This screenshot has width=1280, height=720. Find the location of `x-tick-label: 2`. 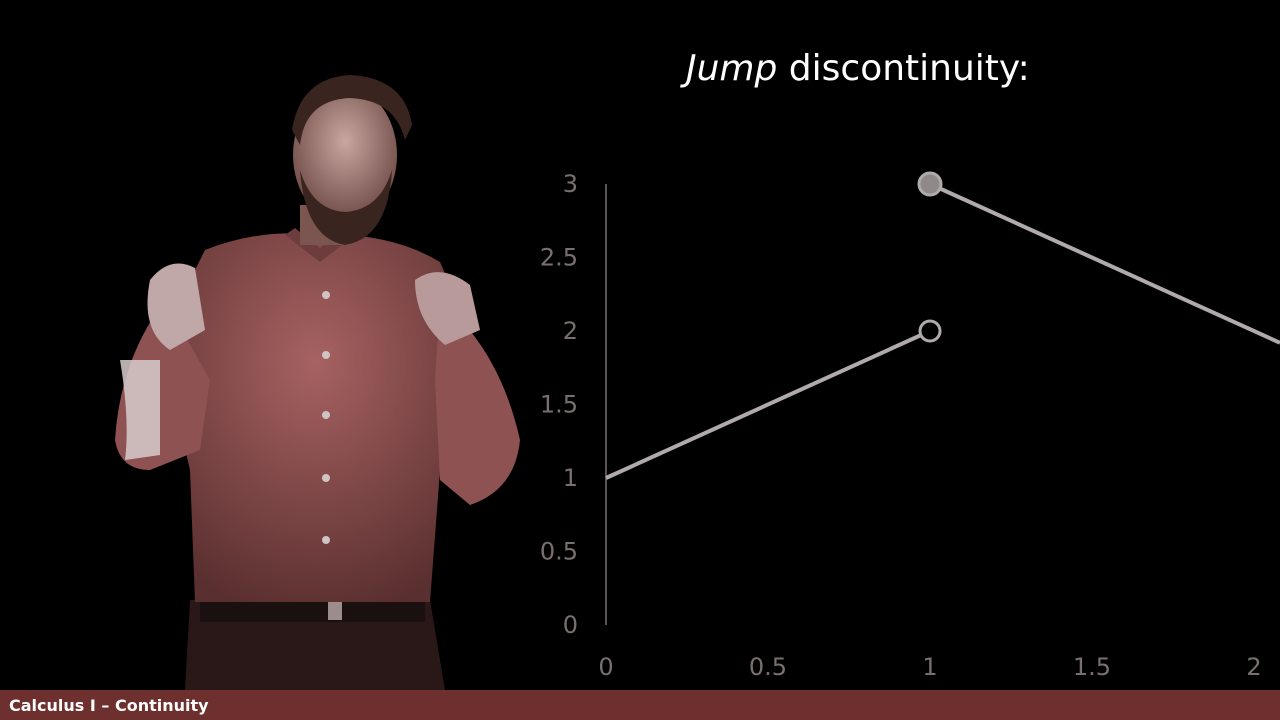

x-tick-label: 2 is located at coordinates (1253, 667).